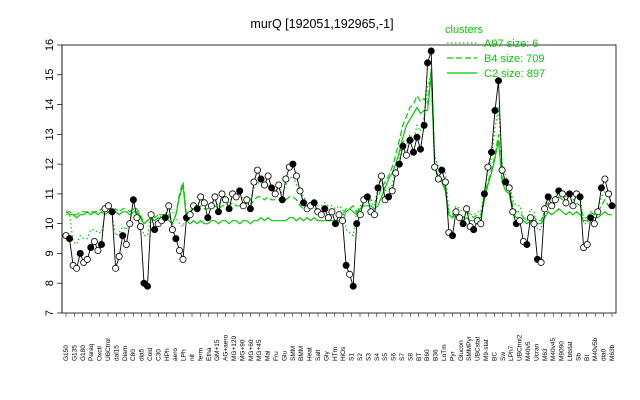  I want to click on legend-label: C2 size: 897, so click(514, 74).